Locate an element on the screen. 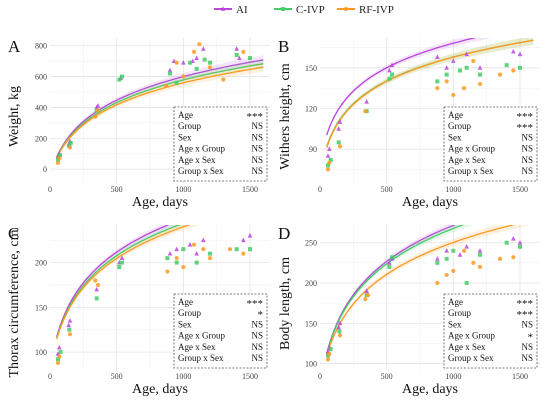 This screenshot has width=550, height=414. x-tick-label: 1000 is located at coordinates (453, 376).